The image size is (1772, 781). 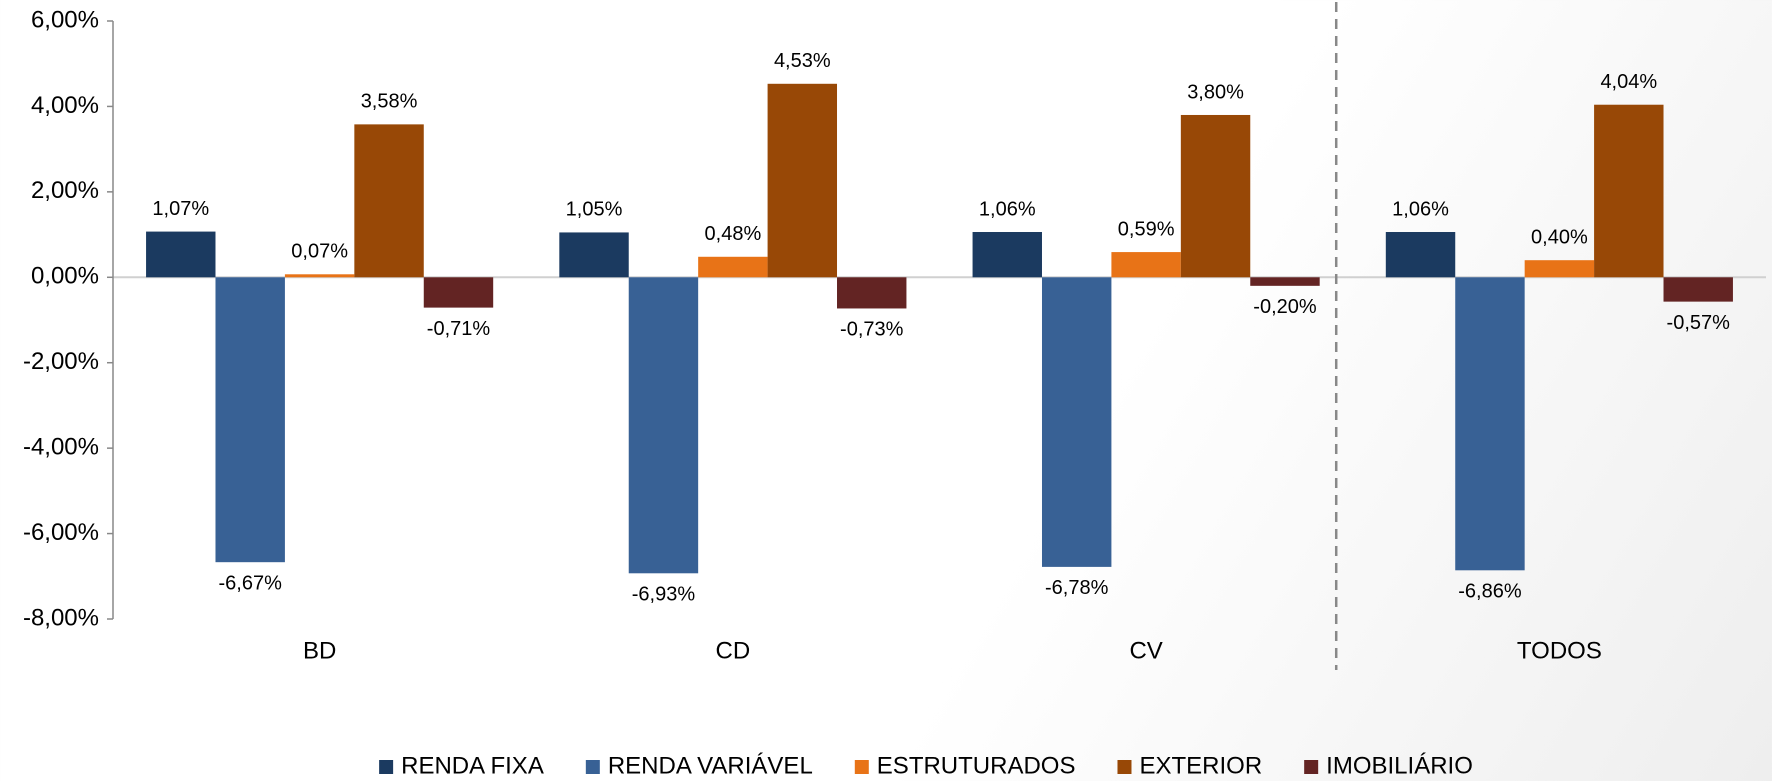 I want to click on data-label: 0,59%, so click(x=1146, y=229).